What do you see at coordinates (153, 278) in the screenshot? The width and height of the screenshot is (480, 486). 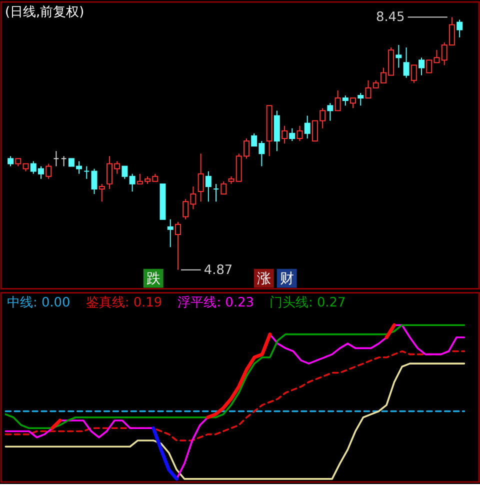 I see `text: 跌` at bounding box center [153, 278].